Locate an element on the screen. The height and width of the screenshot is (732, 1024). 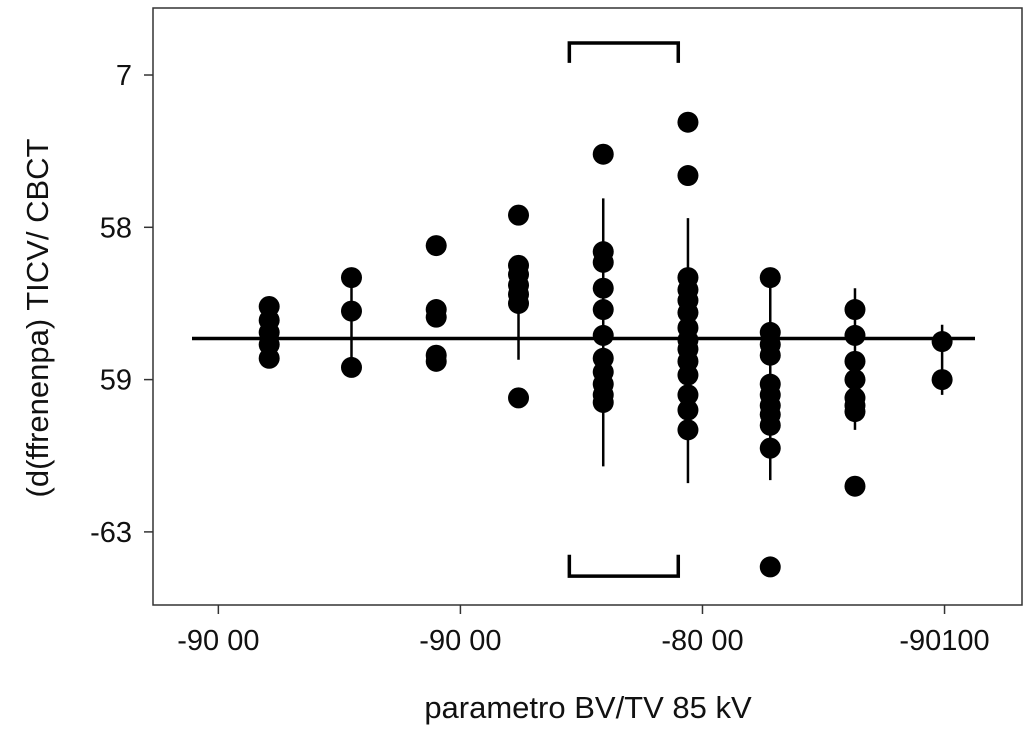
y-tick-label-3: -63 is located at coordinates (111, 533).